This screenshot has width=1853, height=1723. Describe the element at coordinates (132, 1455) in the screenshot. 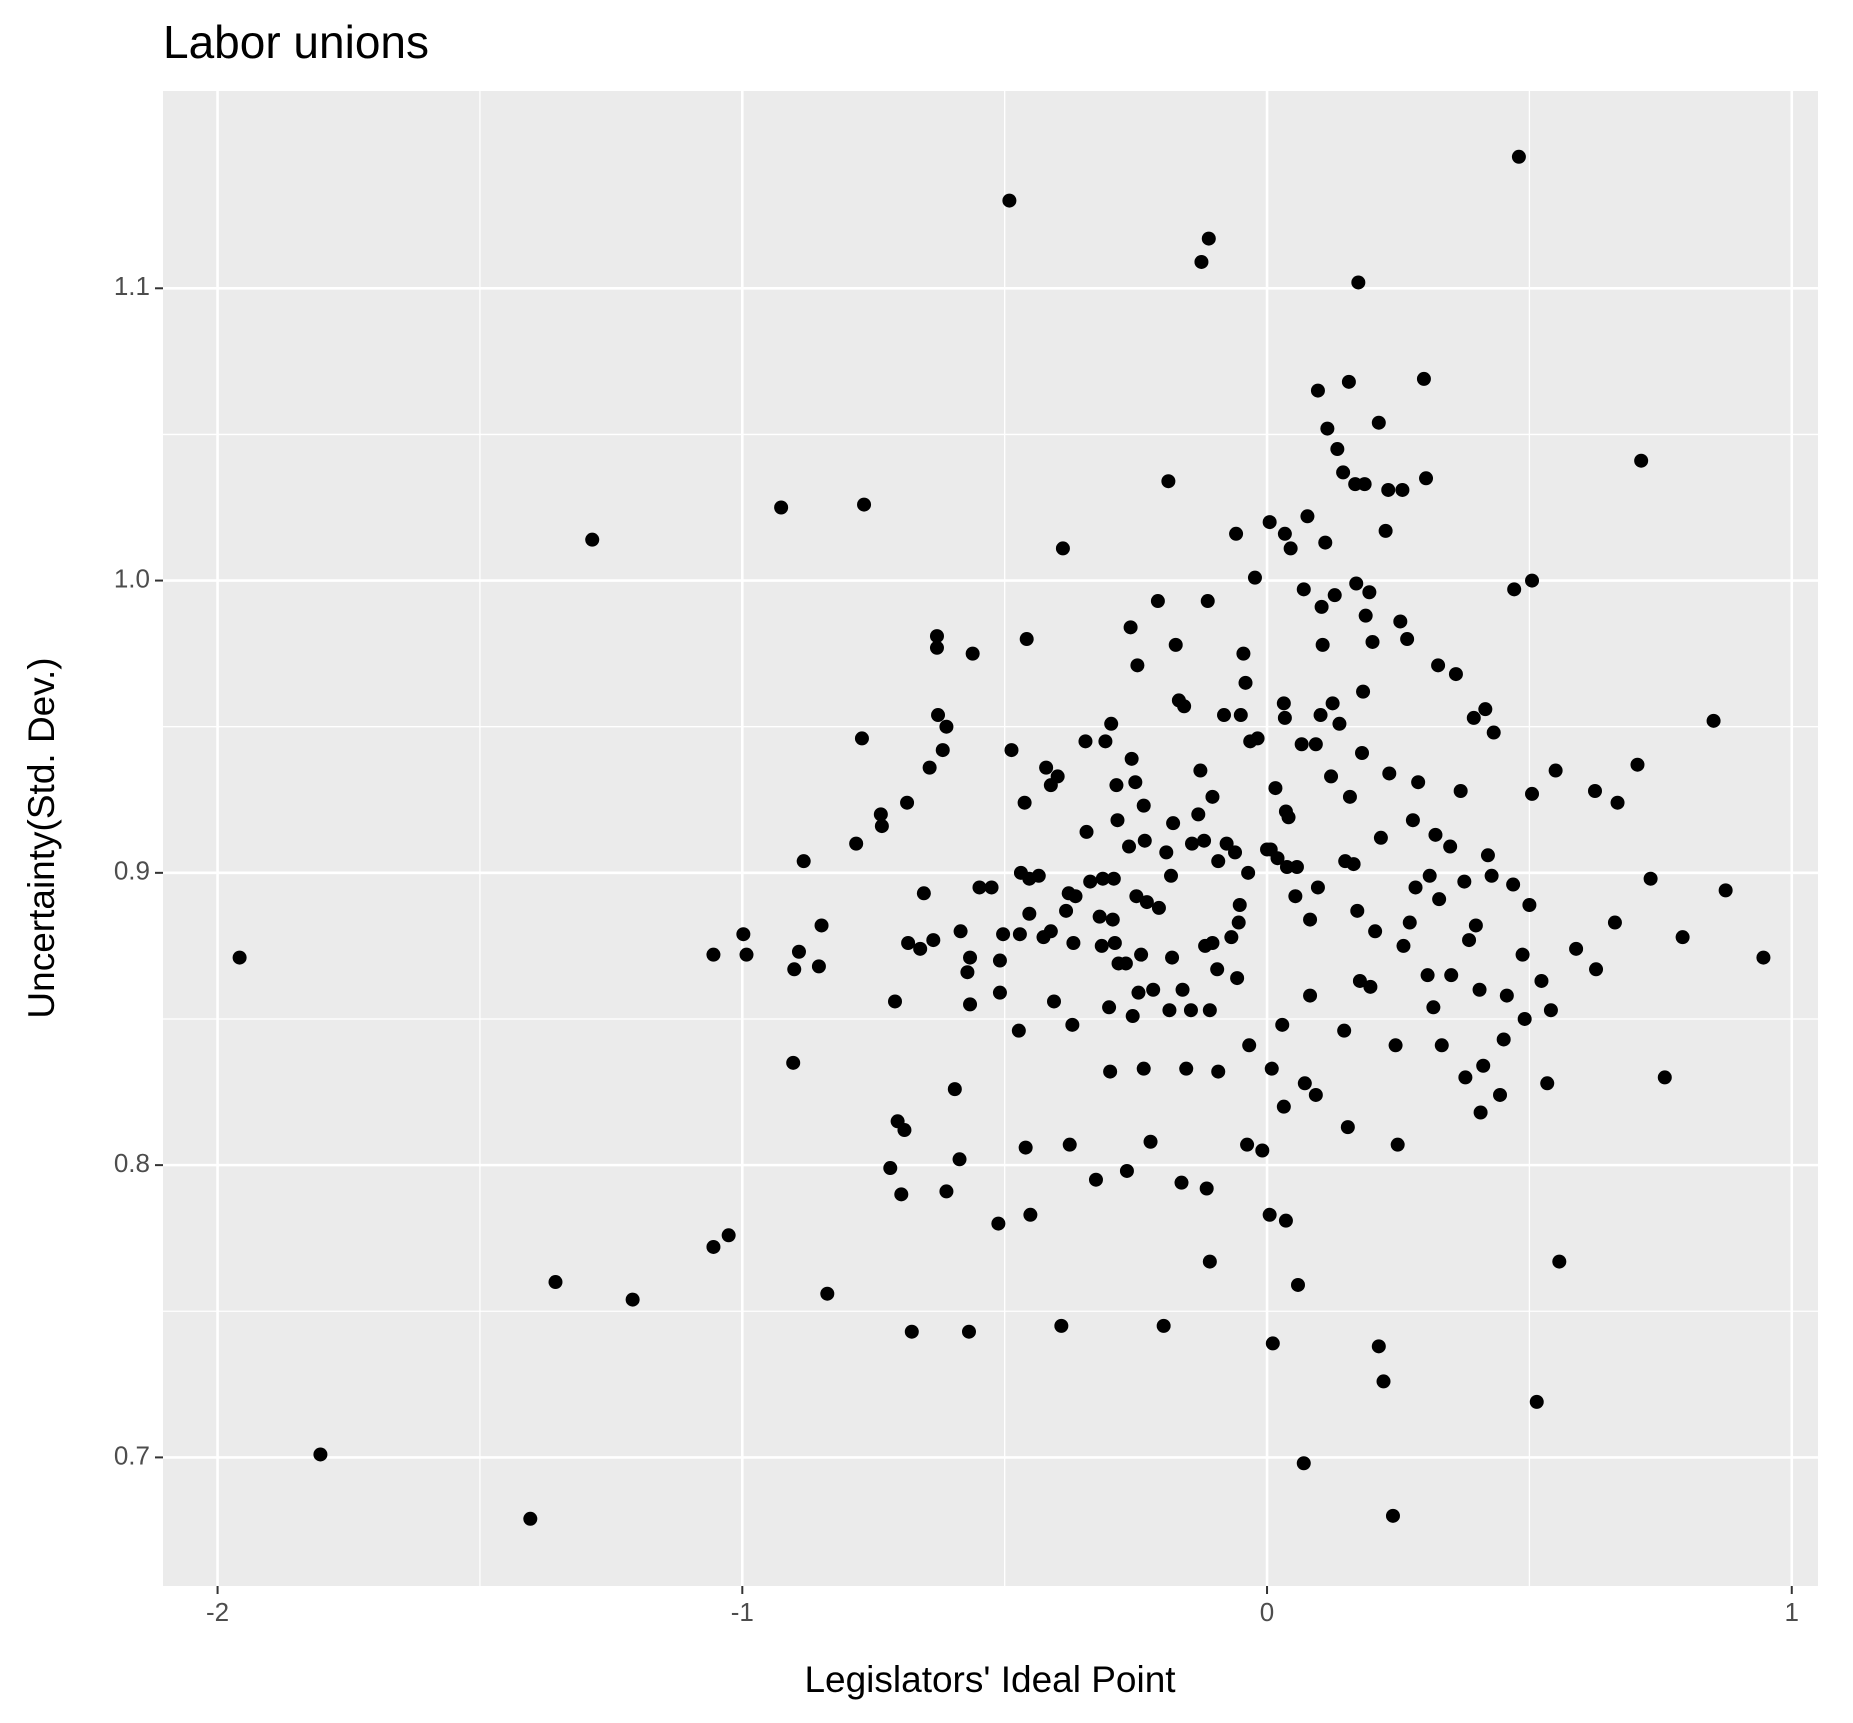

I see `y-tick-label: 0.7` at that location.